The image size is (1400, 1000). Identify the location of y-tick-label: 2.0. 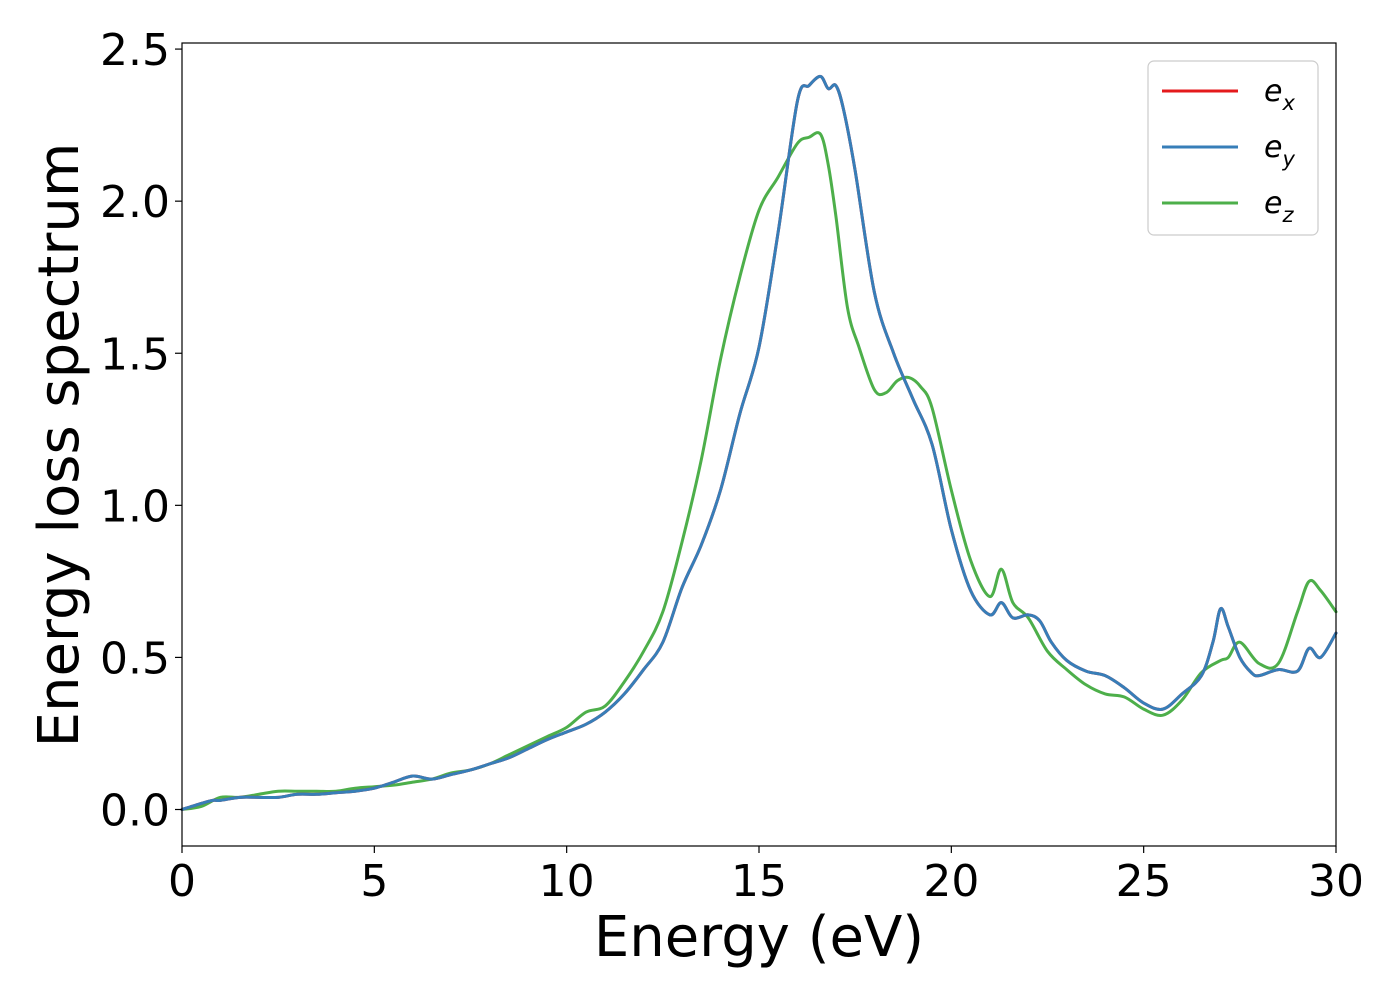
(135, 202).